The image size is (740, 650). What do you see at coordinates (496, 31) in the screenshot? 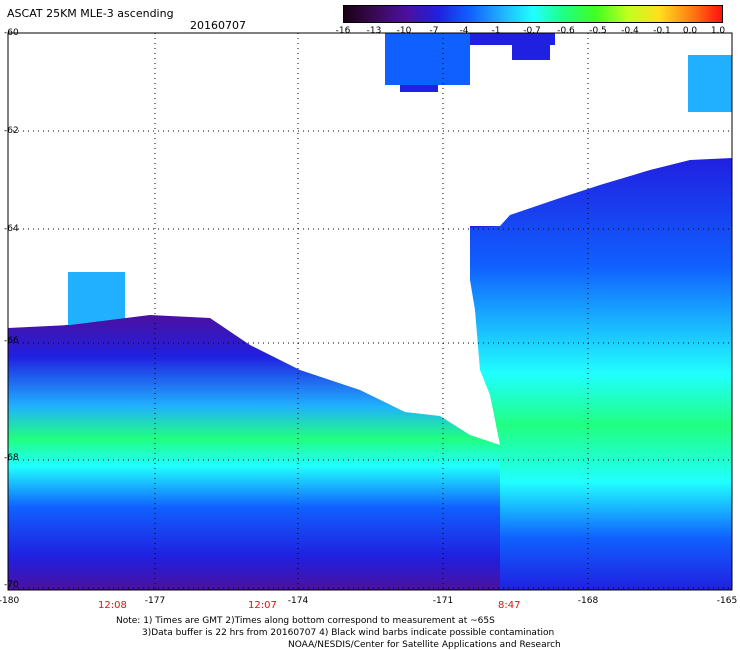
I see `colorbar-tick: -1` at bounding box center [496, 31].